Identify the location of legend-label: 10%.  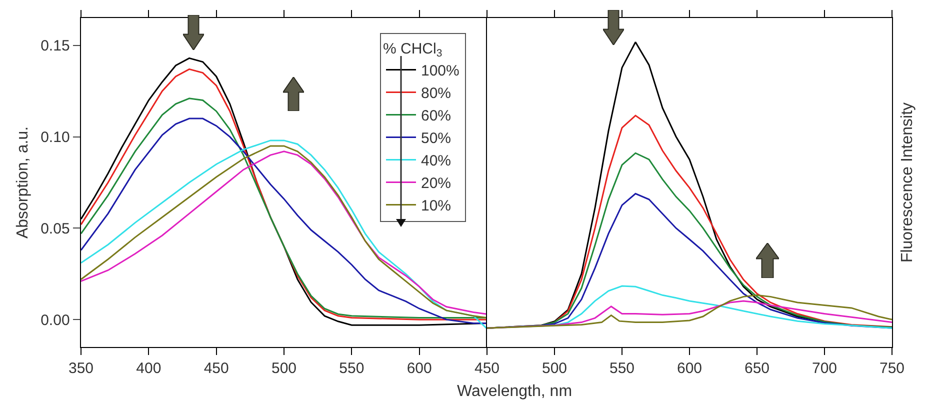
(436, 206).